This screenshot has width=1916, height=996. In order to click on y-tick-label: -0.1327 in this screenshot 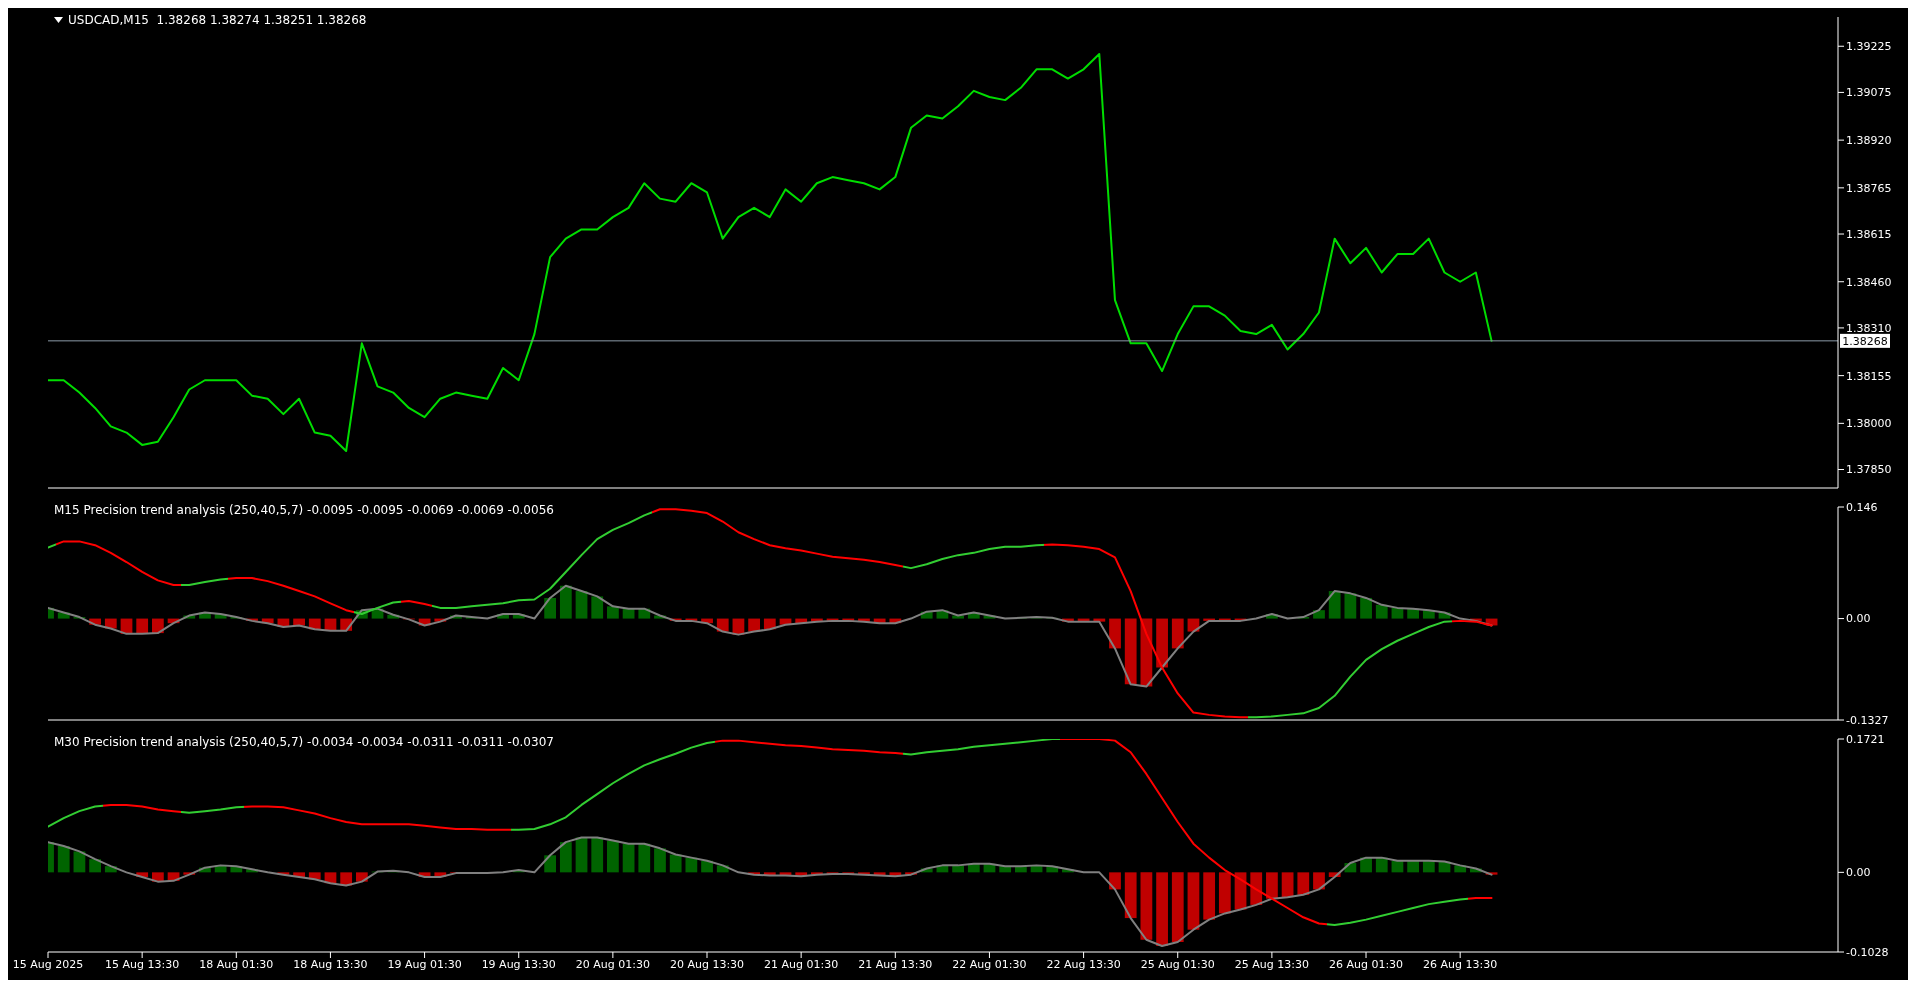, I will do `click(1867, 720)`.